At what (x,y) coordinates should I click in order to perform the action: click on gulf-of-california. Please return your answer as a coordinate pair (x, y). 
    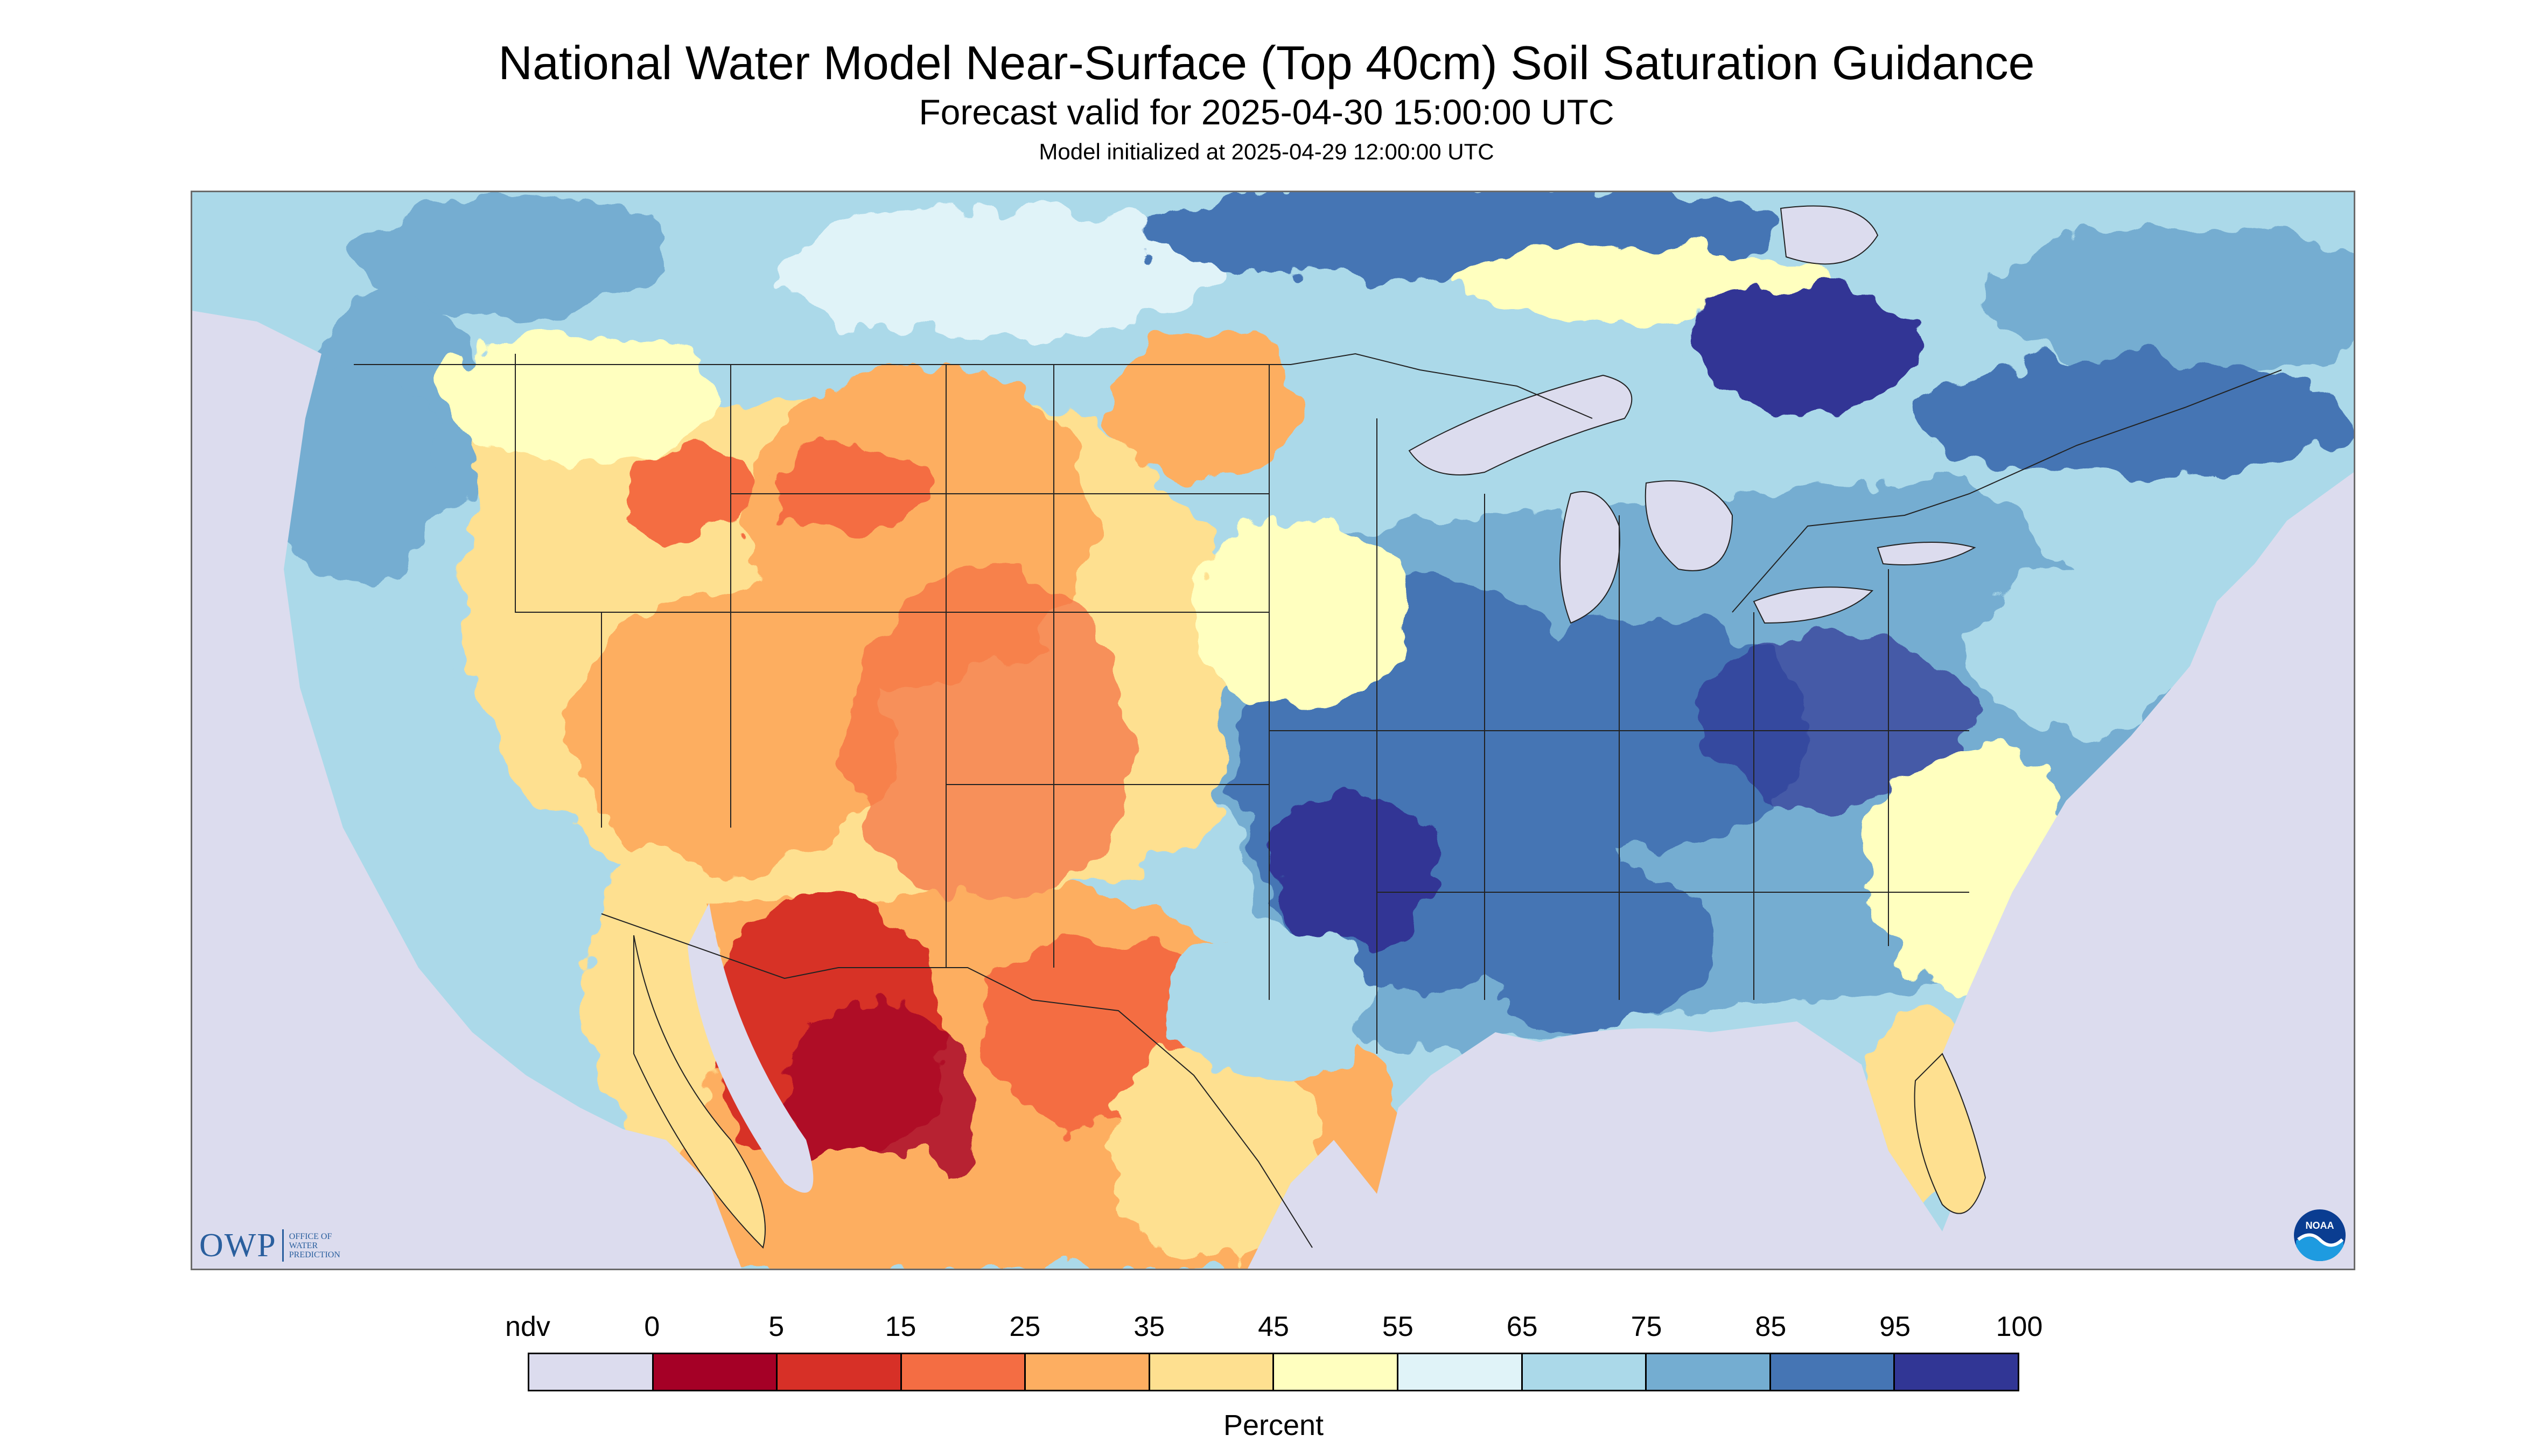
    Looking at the image, I should click on (751, 1048).